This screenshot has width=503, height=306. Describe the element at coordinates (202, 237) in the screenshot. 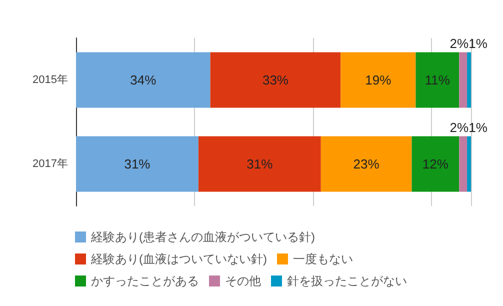

I see `legend-label: 経験あり(患者さんの血液がついている針)` at that location.